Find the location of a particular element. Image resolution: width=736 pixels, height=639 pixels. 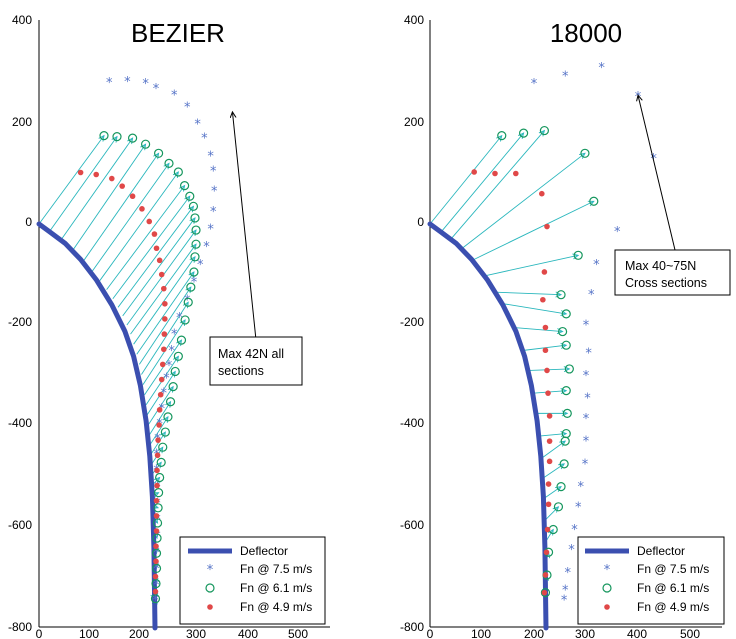

y-tick-label: 200 is located at coordinates (414, 122).